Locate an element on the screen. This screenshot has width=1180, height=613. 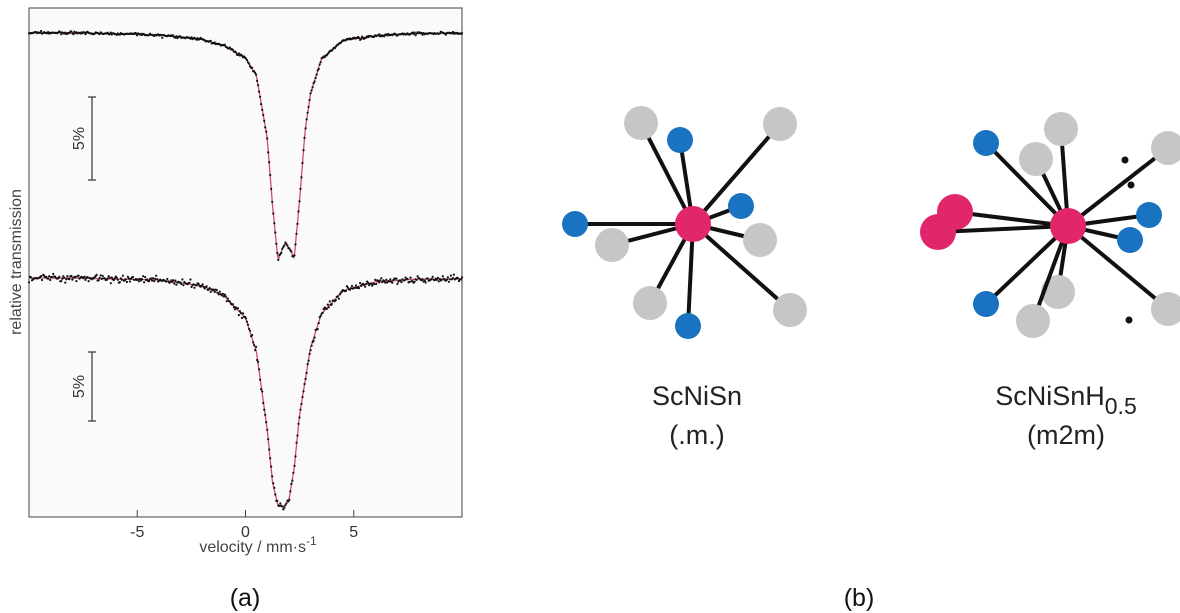
x-axis-title-exp: -1 is located at coordinates (311, 541).